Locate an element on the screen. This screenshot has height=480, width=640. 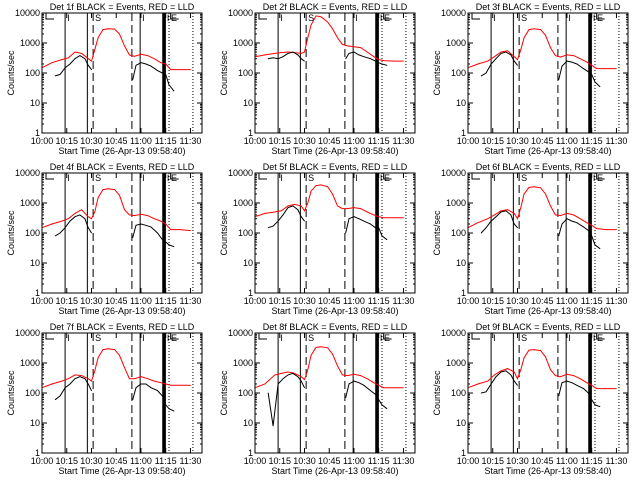
y-tick-label: 10000 is located at coordinates (453, 13).